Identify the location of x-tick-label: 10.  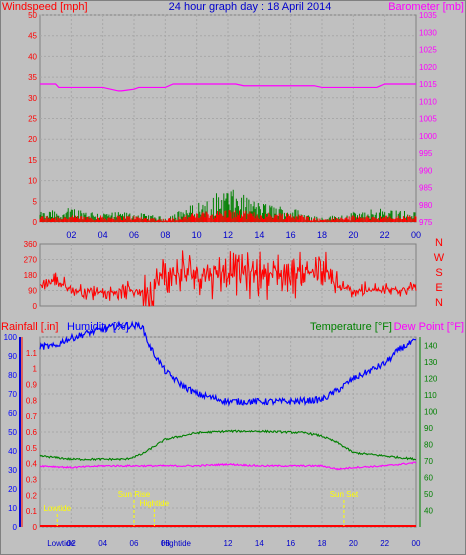
(197, 235).